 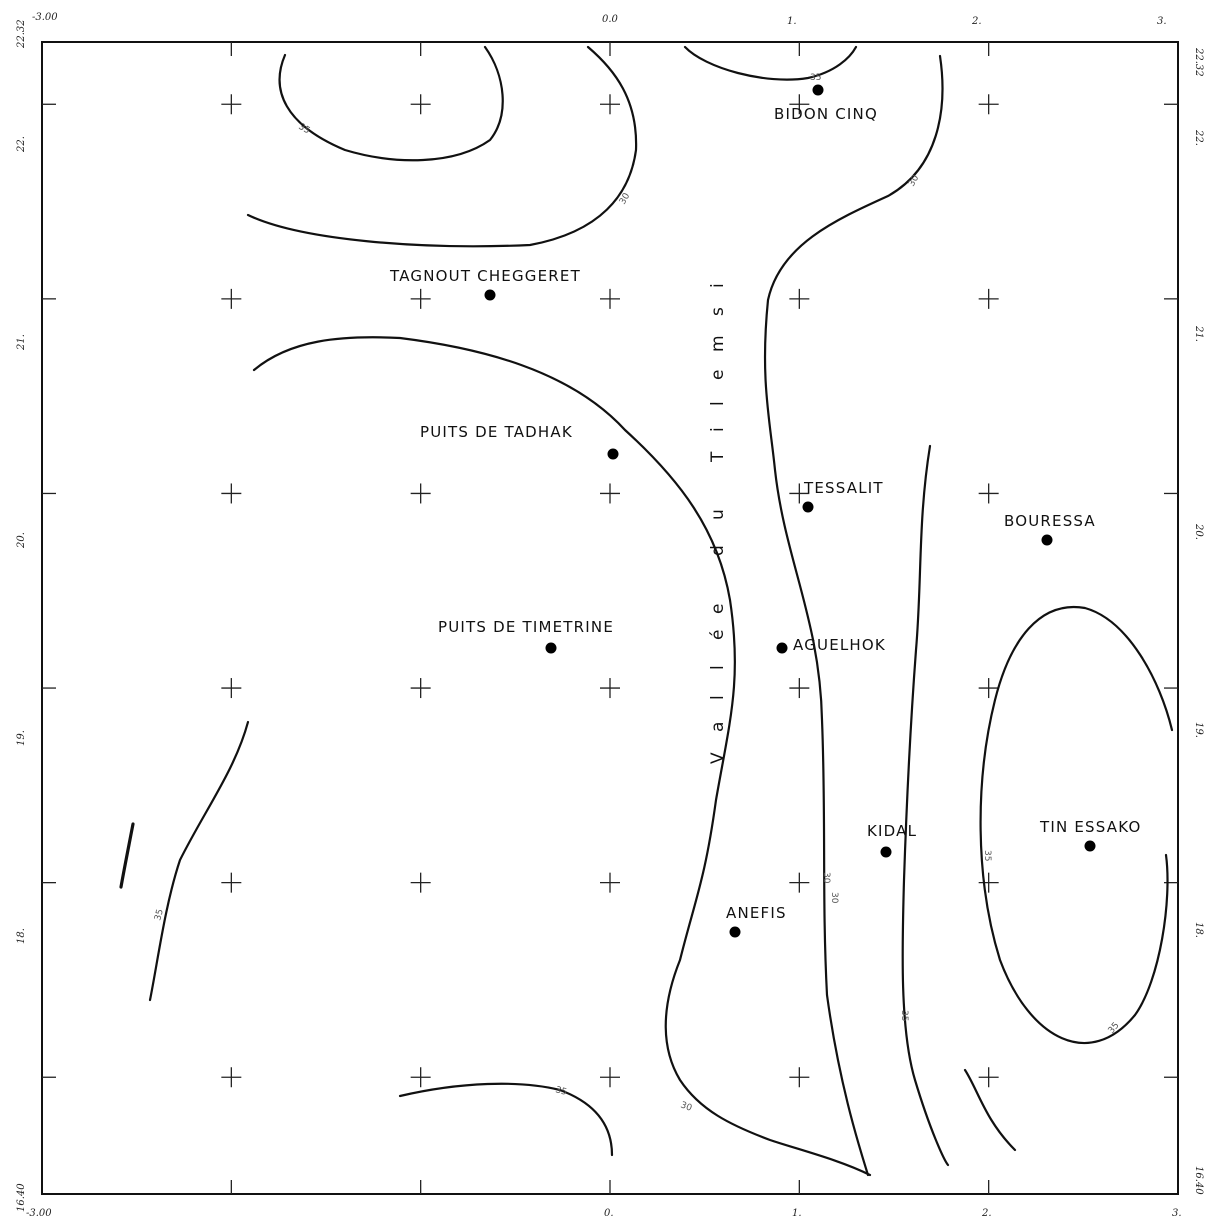 What do you see at coordinates (609, 1213) in the screenshot?
I see `axis-label-bottom-1: 0.` at bounding box center [609, 1213].